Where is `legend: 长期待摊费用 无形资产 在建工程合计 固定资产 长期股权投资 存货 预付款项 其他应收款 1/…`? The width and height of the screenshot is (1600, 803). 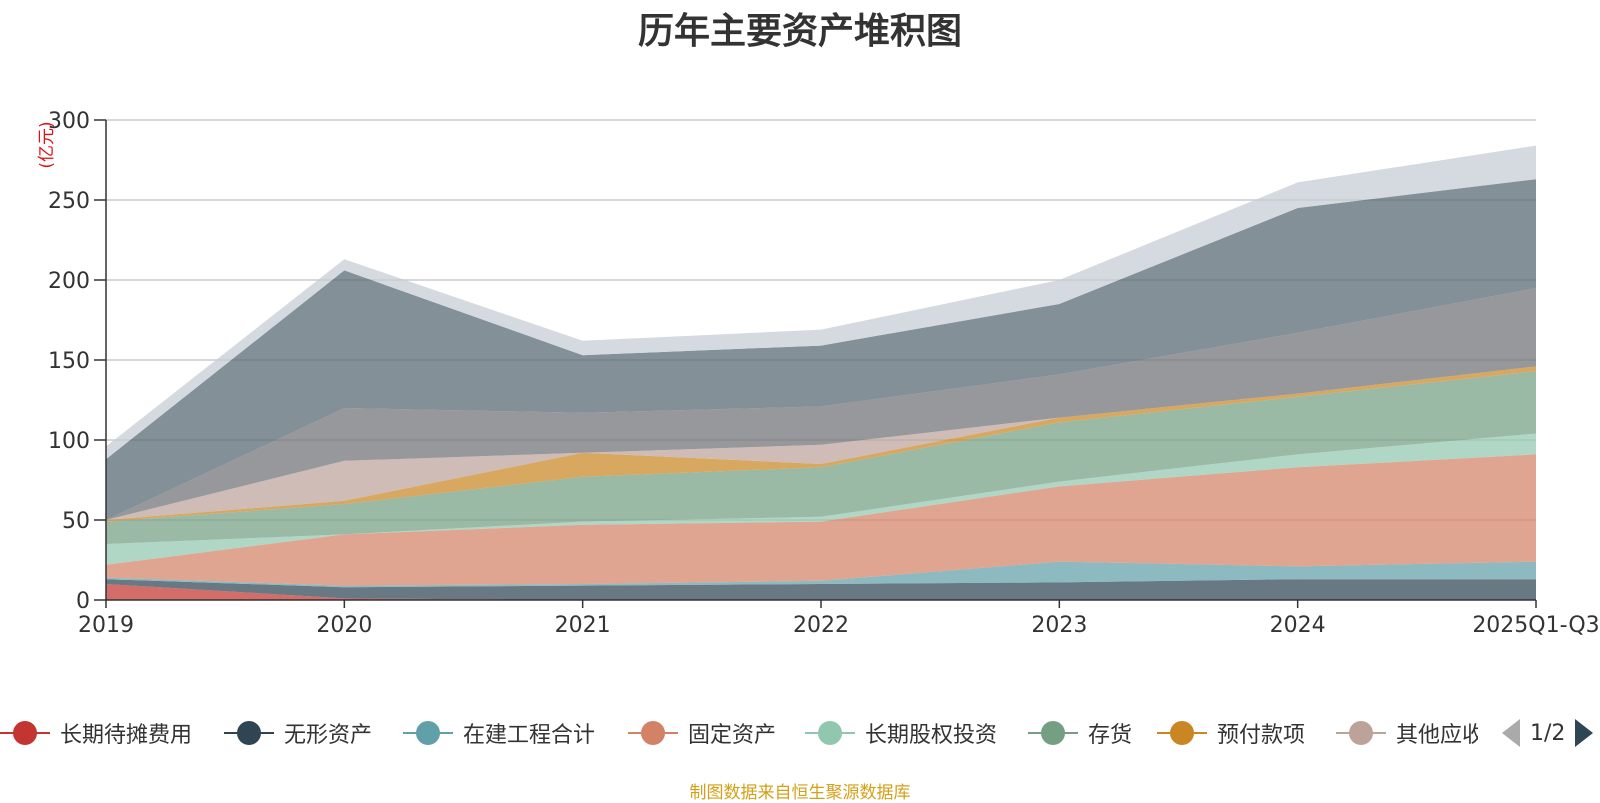 legend: 长期待摊费用 无形资产 在建工程合计 固定资产 长期股权投资 存货 预付款项 其他应收款 1/… is located at coordinates (800, 735).